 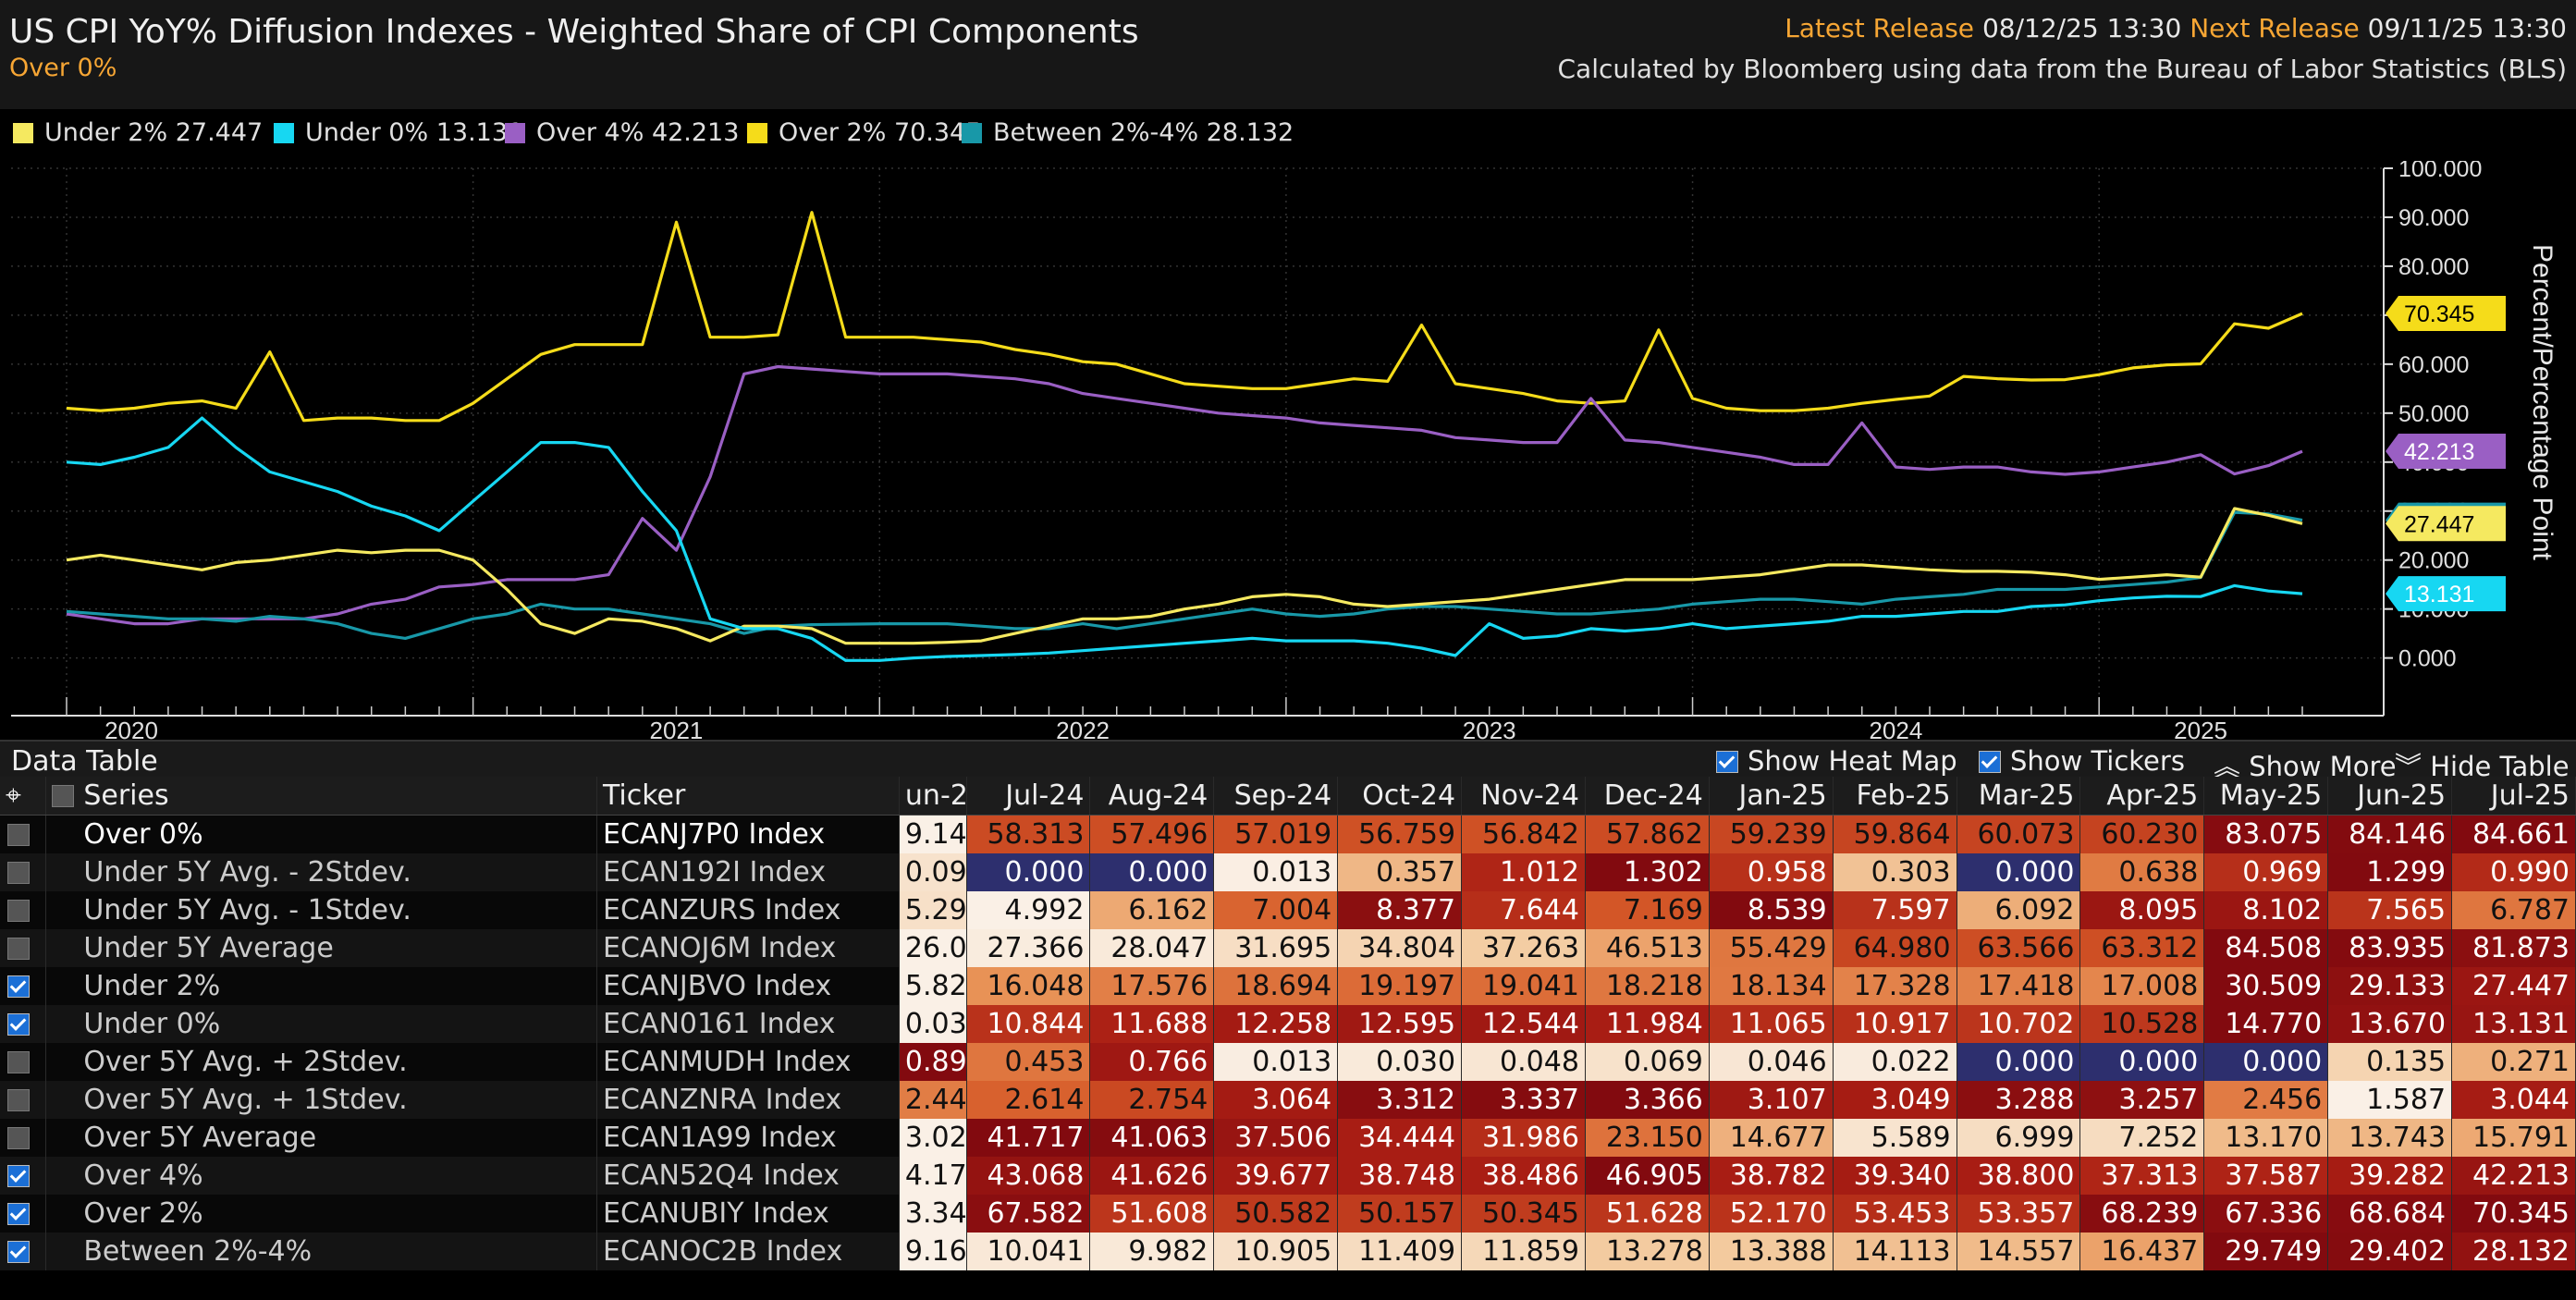 What do you see at coordinates (398, 132) in the screenshot?
I see `legend-item: Under 0% 13.131` at bounding box center [398, 132].